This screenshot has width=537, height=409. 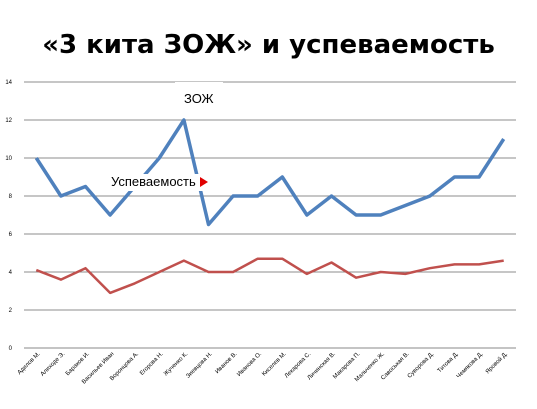 I want to click on y-tick-labels: 0 2 4 6 8 10 12 14, so click(x=8, y=216).